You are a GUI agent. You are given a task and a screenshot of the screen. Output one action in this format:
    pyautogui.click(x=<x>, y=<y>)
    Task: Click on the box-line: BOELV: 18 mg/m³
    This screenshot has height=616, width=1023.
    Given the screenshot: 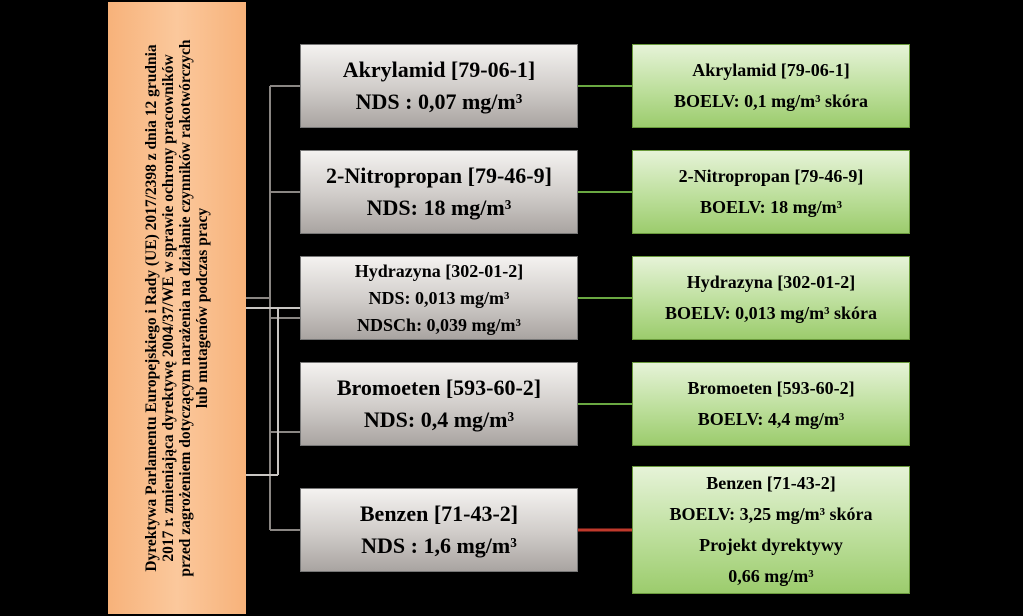 What is the action you would take?
    pyautogui.click(x=771, y=207)
    